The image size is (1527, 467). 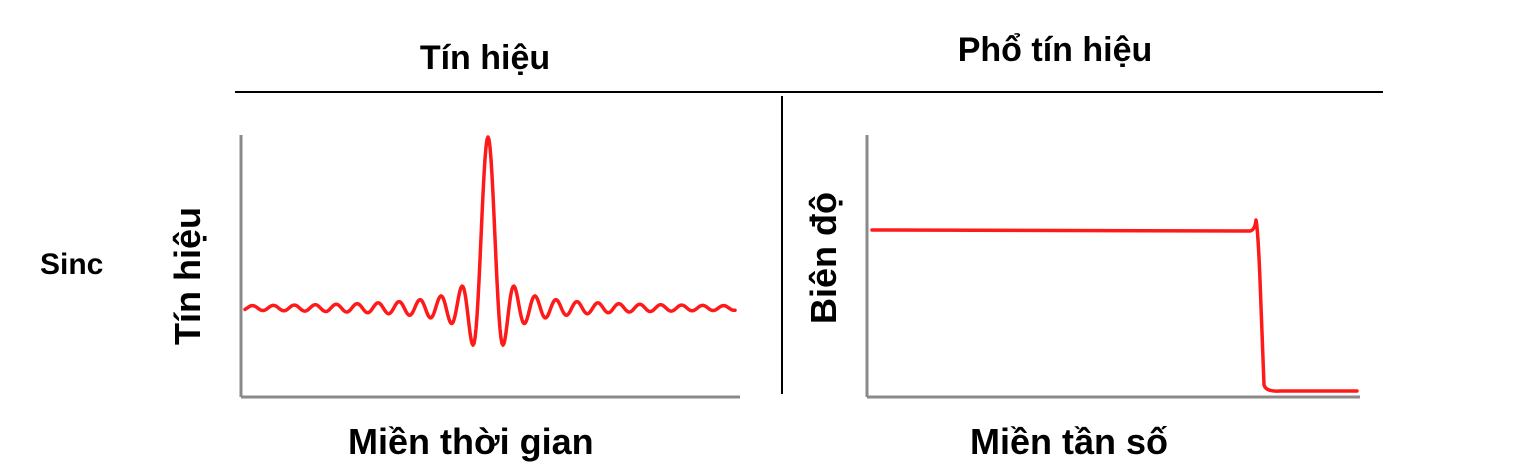 I want to click on signal-column-header: Tín hiệu, so click(x=485, y=58).